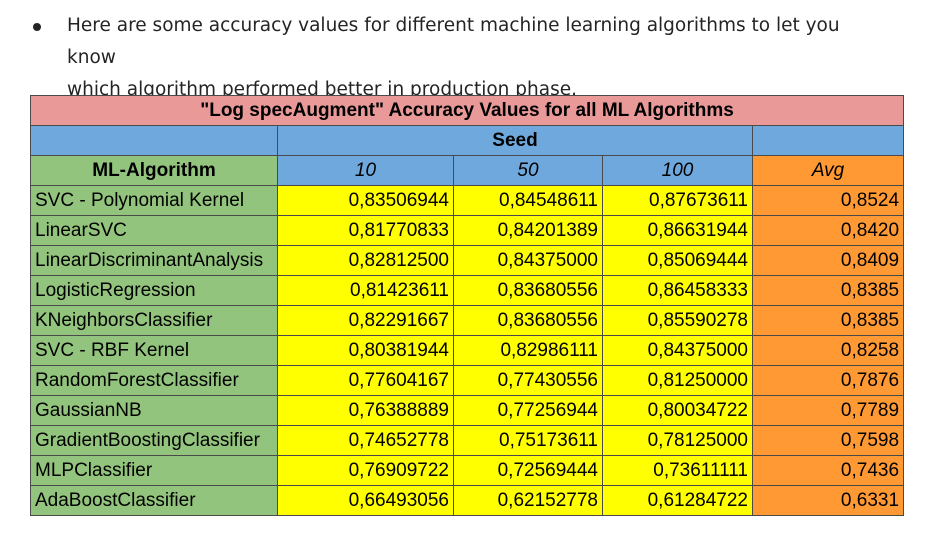 This screenshot has width=928, height=550. I want to click on seed-100-header: 100, so click(677, 170).